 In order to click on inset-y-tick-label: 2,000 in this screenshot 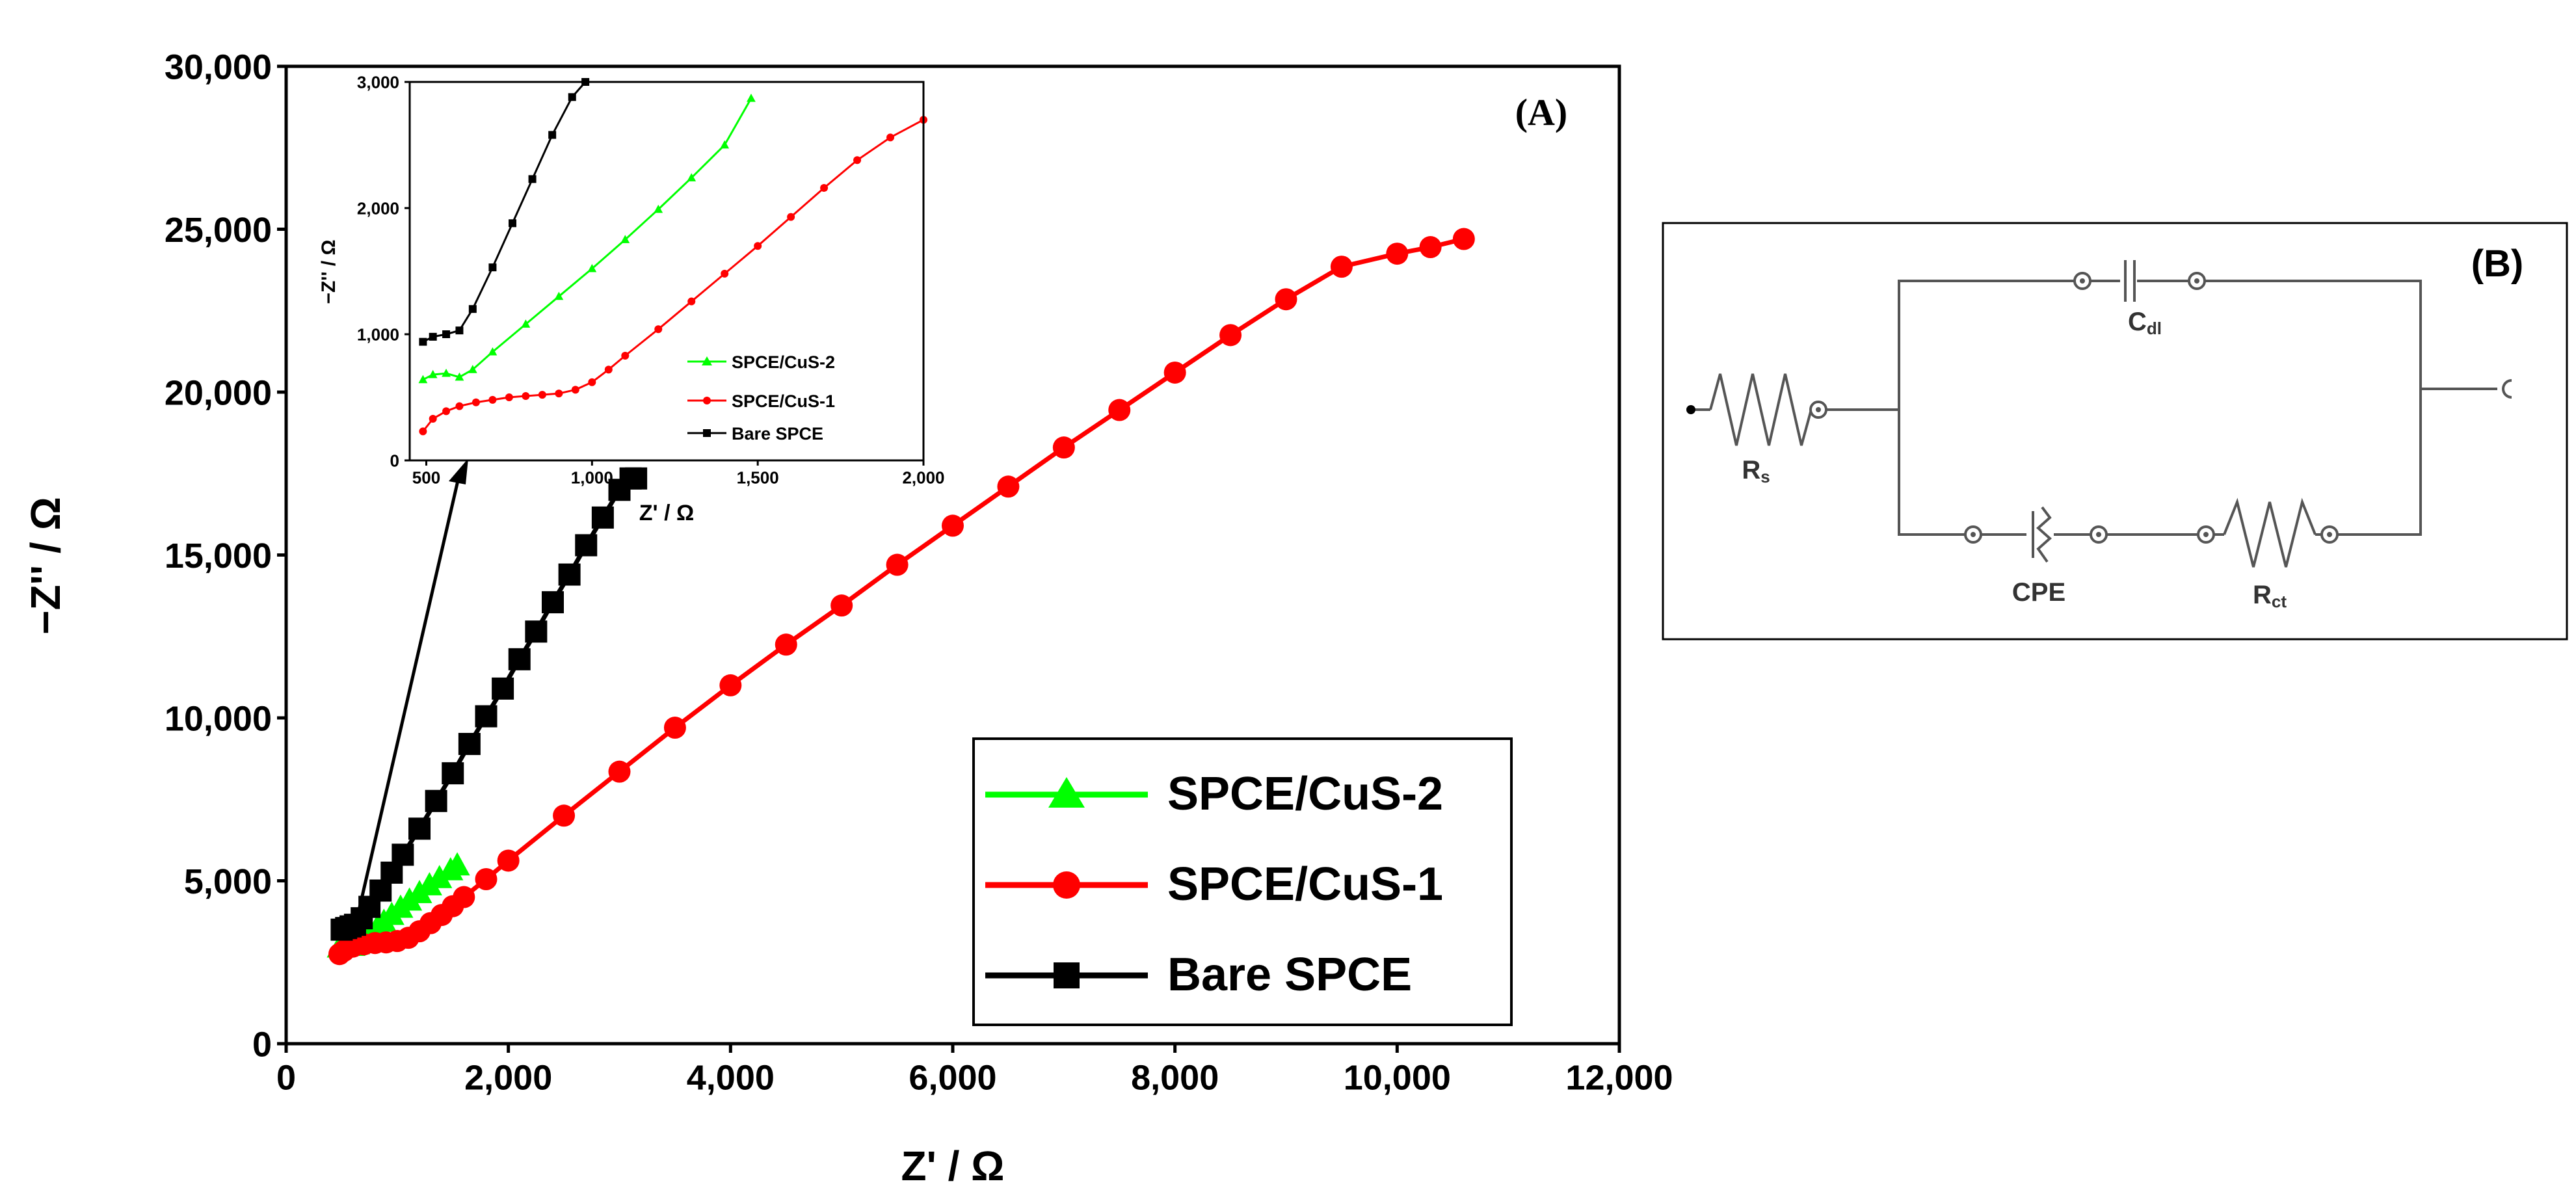, I will do `click(378, 208)`.